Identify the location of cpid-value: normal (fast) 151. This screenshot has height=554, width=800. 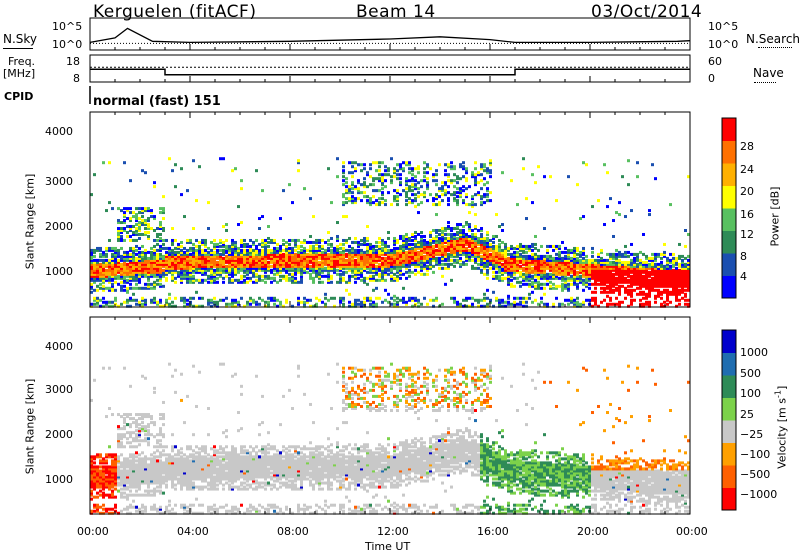
(157, 101).